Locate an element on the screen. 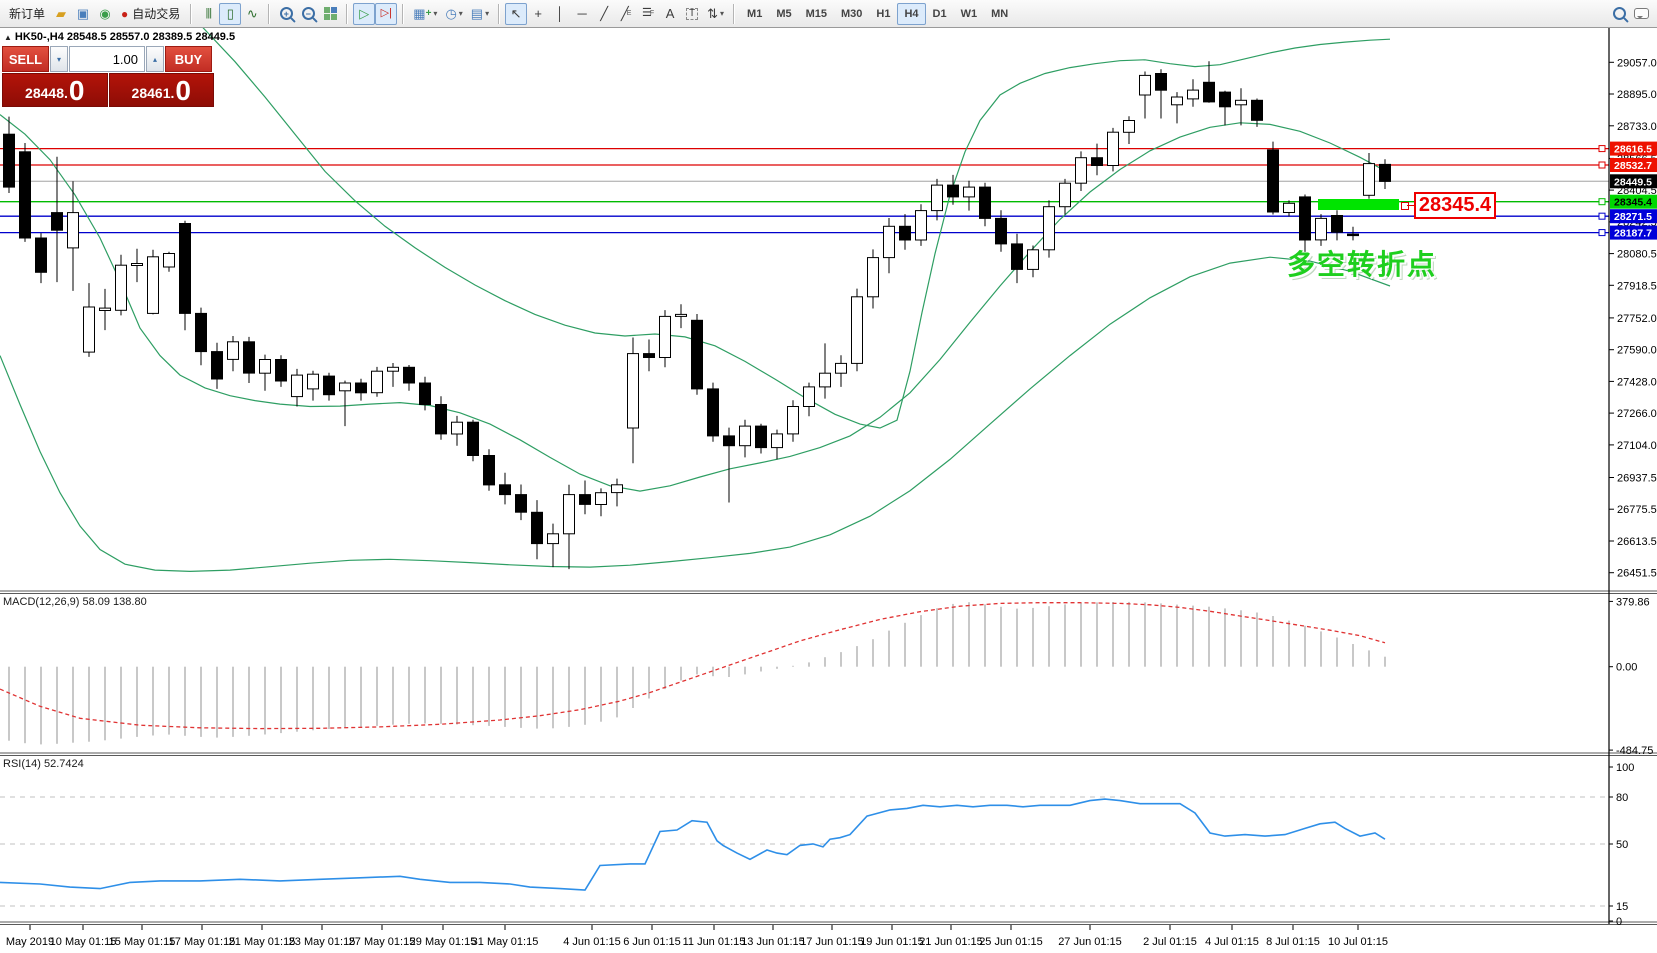 The height and width of the screenshot is (953, 1657). pivot-annotation-text: 多空转折点 is located at coordinates (1362, 264).